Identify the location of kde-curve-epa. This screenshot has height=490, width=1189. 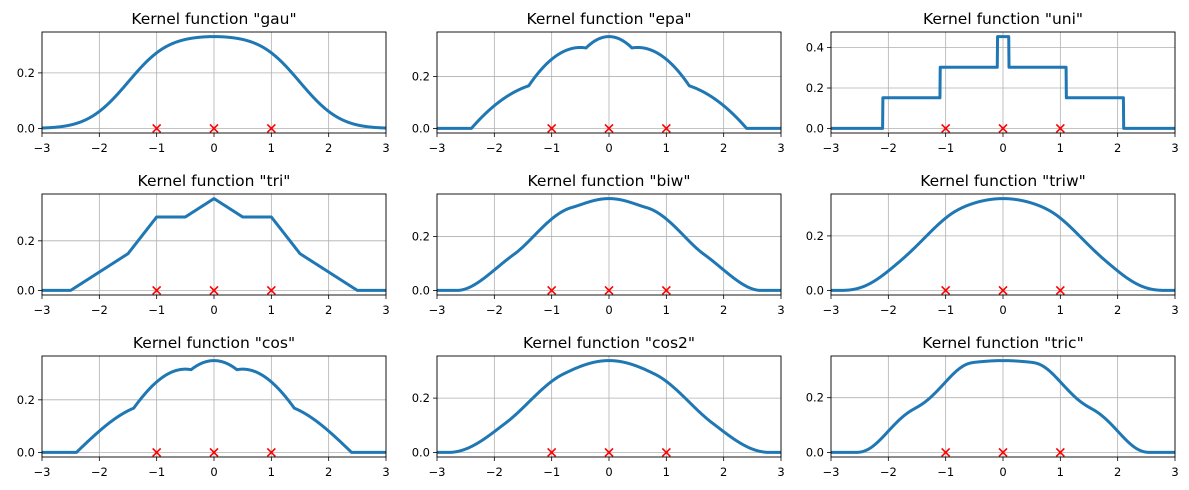
(609, 82).